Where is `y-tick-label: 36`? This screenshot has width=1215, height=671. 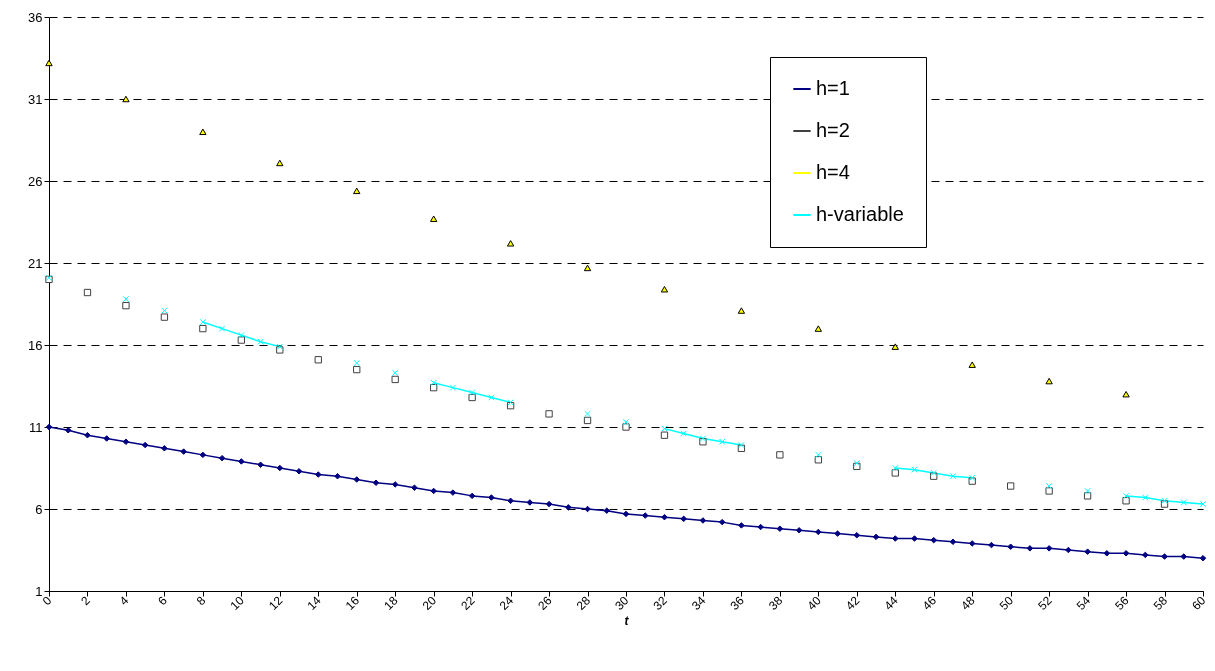
y-tick-label: 36 is located at coordinates (35, 17).